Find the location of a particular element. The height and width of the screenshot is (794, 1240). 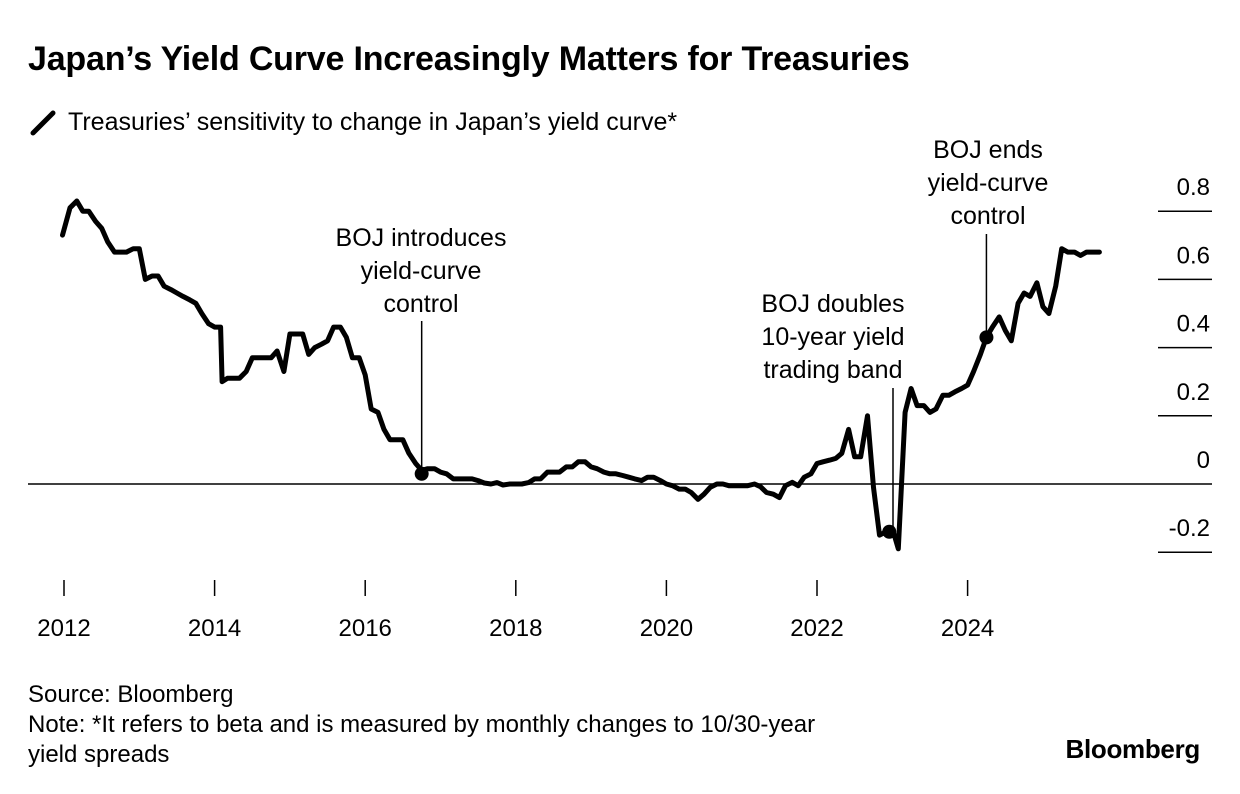

annotation-label-1-line-0: BOJ doubles is located at coordinates (832, 304).